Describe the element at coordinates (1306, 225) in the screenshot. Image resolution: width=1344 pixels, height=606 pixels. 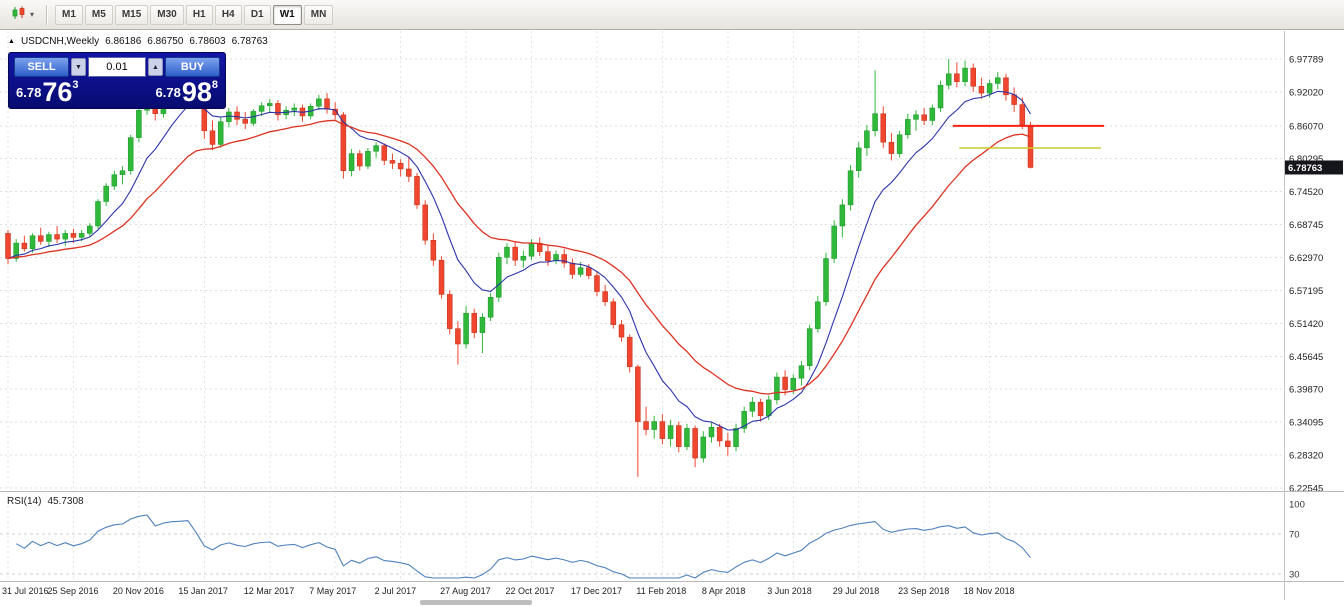
I see `svg-text: 6.68745` at that location.